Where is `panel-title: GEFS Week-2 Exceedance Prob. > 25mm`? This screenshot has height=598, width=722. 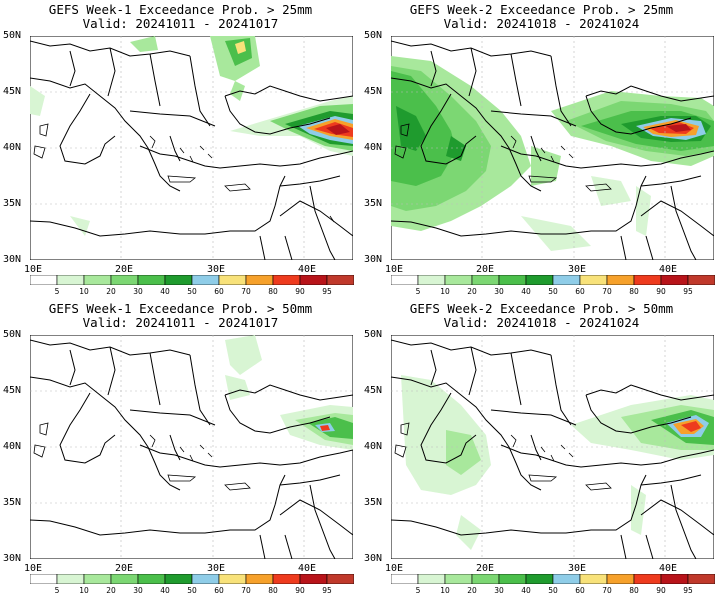
panel-title: GEFS Week-2 Exceedance Prob. > 25mm is located at coordinates (541, 9).